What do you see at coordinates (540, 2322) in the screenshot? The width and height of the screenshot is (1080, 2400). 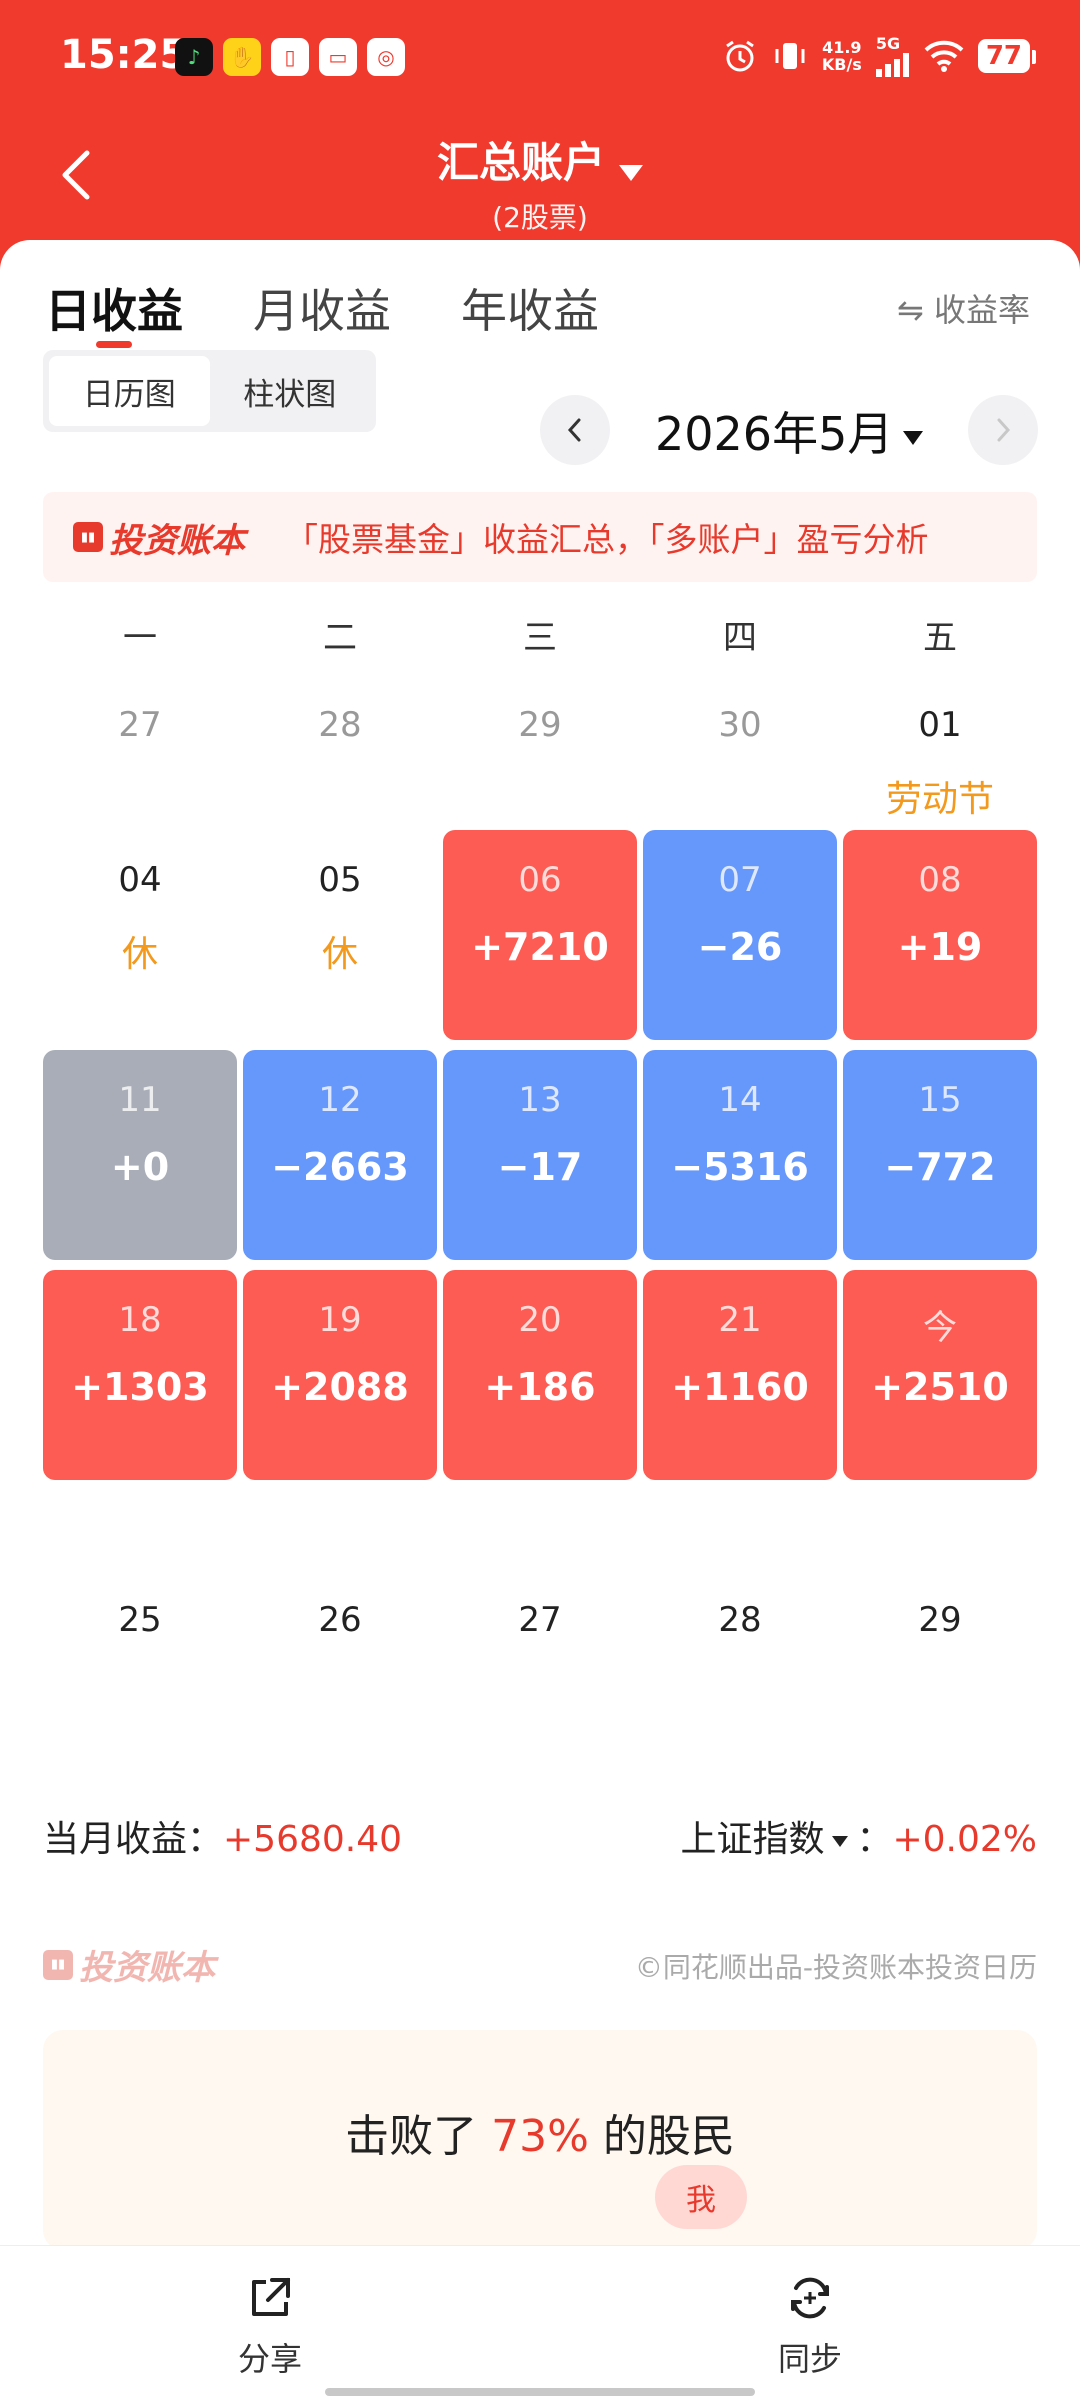 I see `bottom-bar: 分享 同步` at bounding box center [540, 2322].